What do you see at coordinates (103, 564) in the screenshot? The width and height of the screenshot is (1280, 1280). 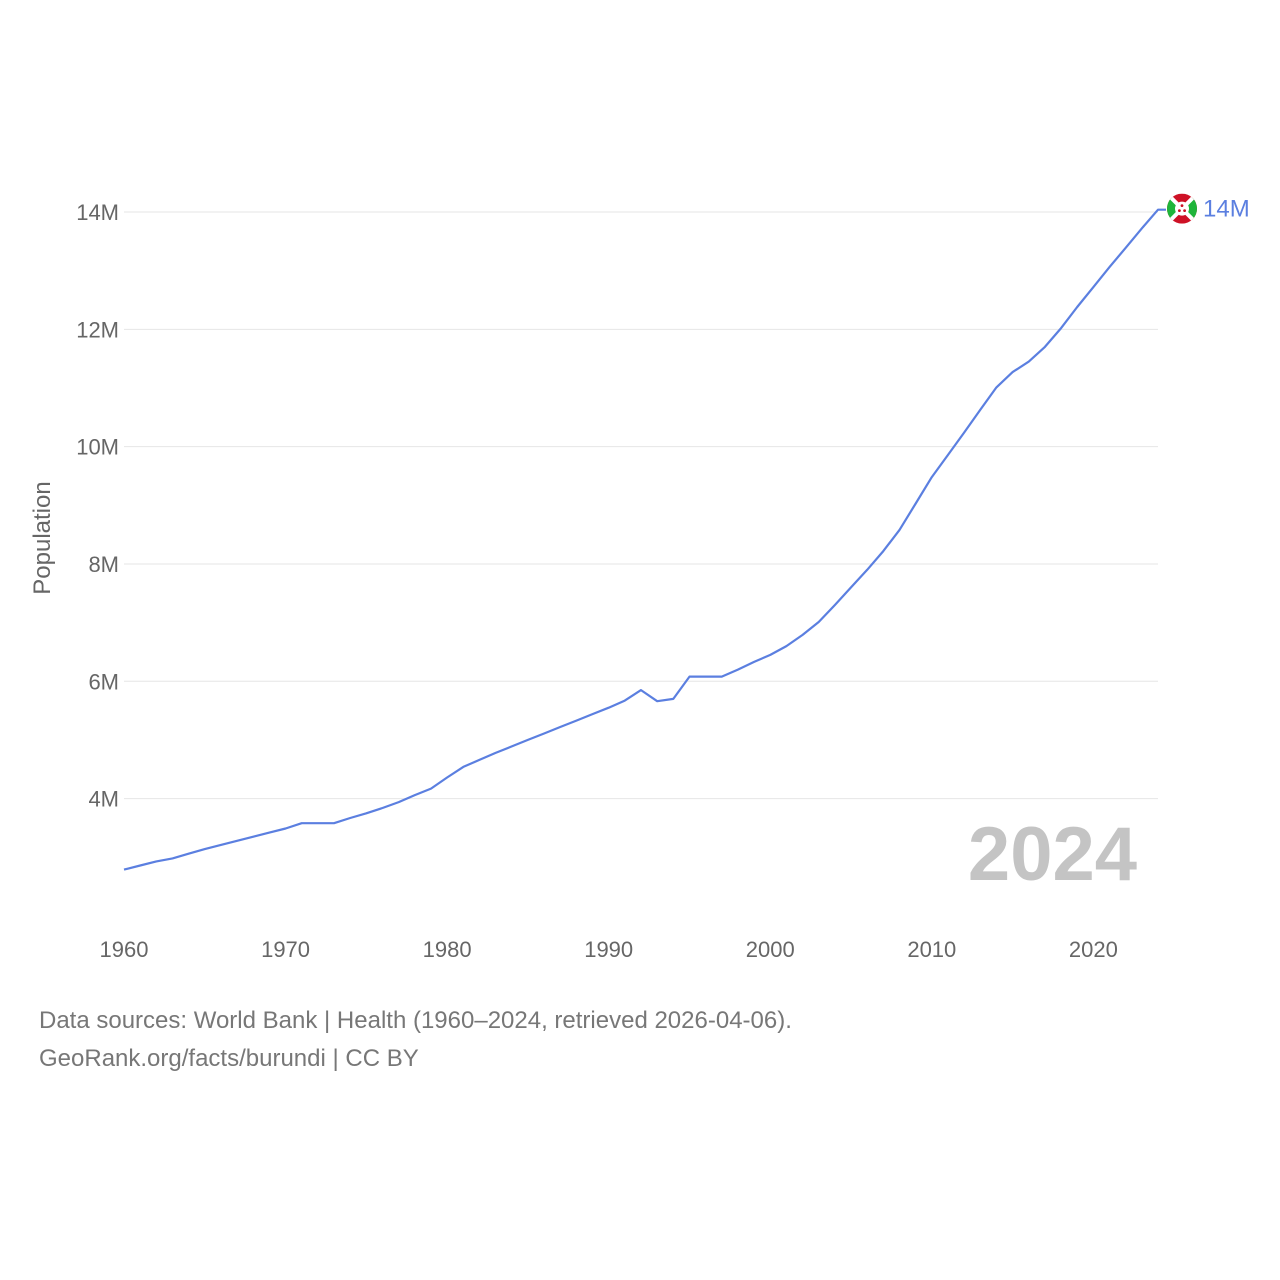 I see `y-tick-label: 8M` at bounding box center [103, 564].